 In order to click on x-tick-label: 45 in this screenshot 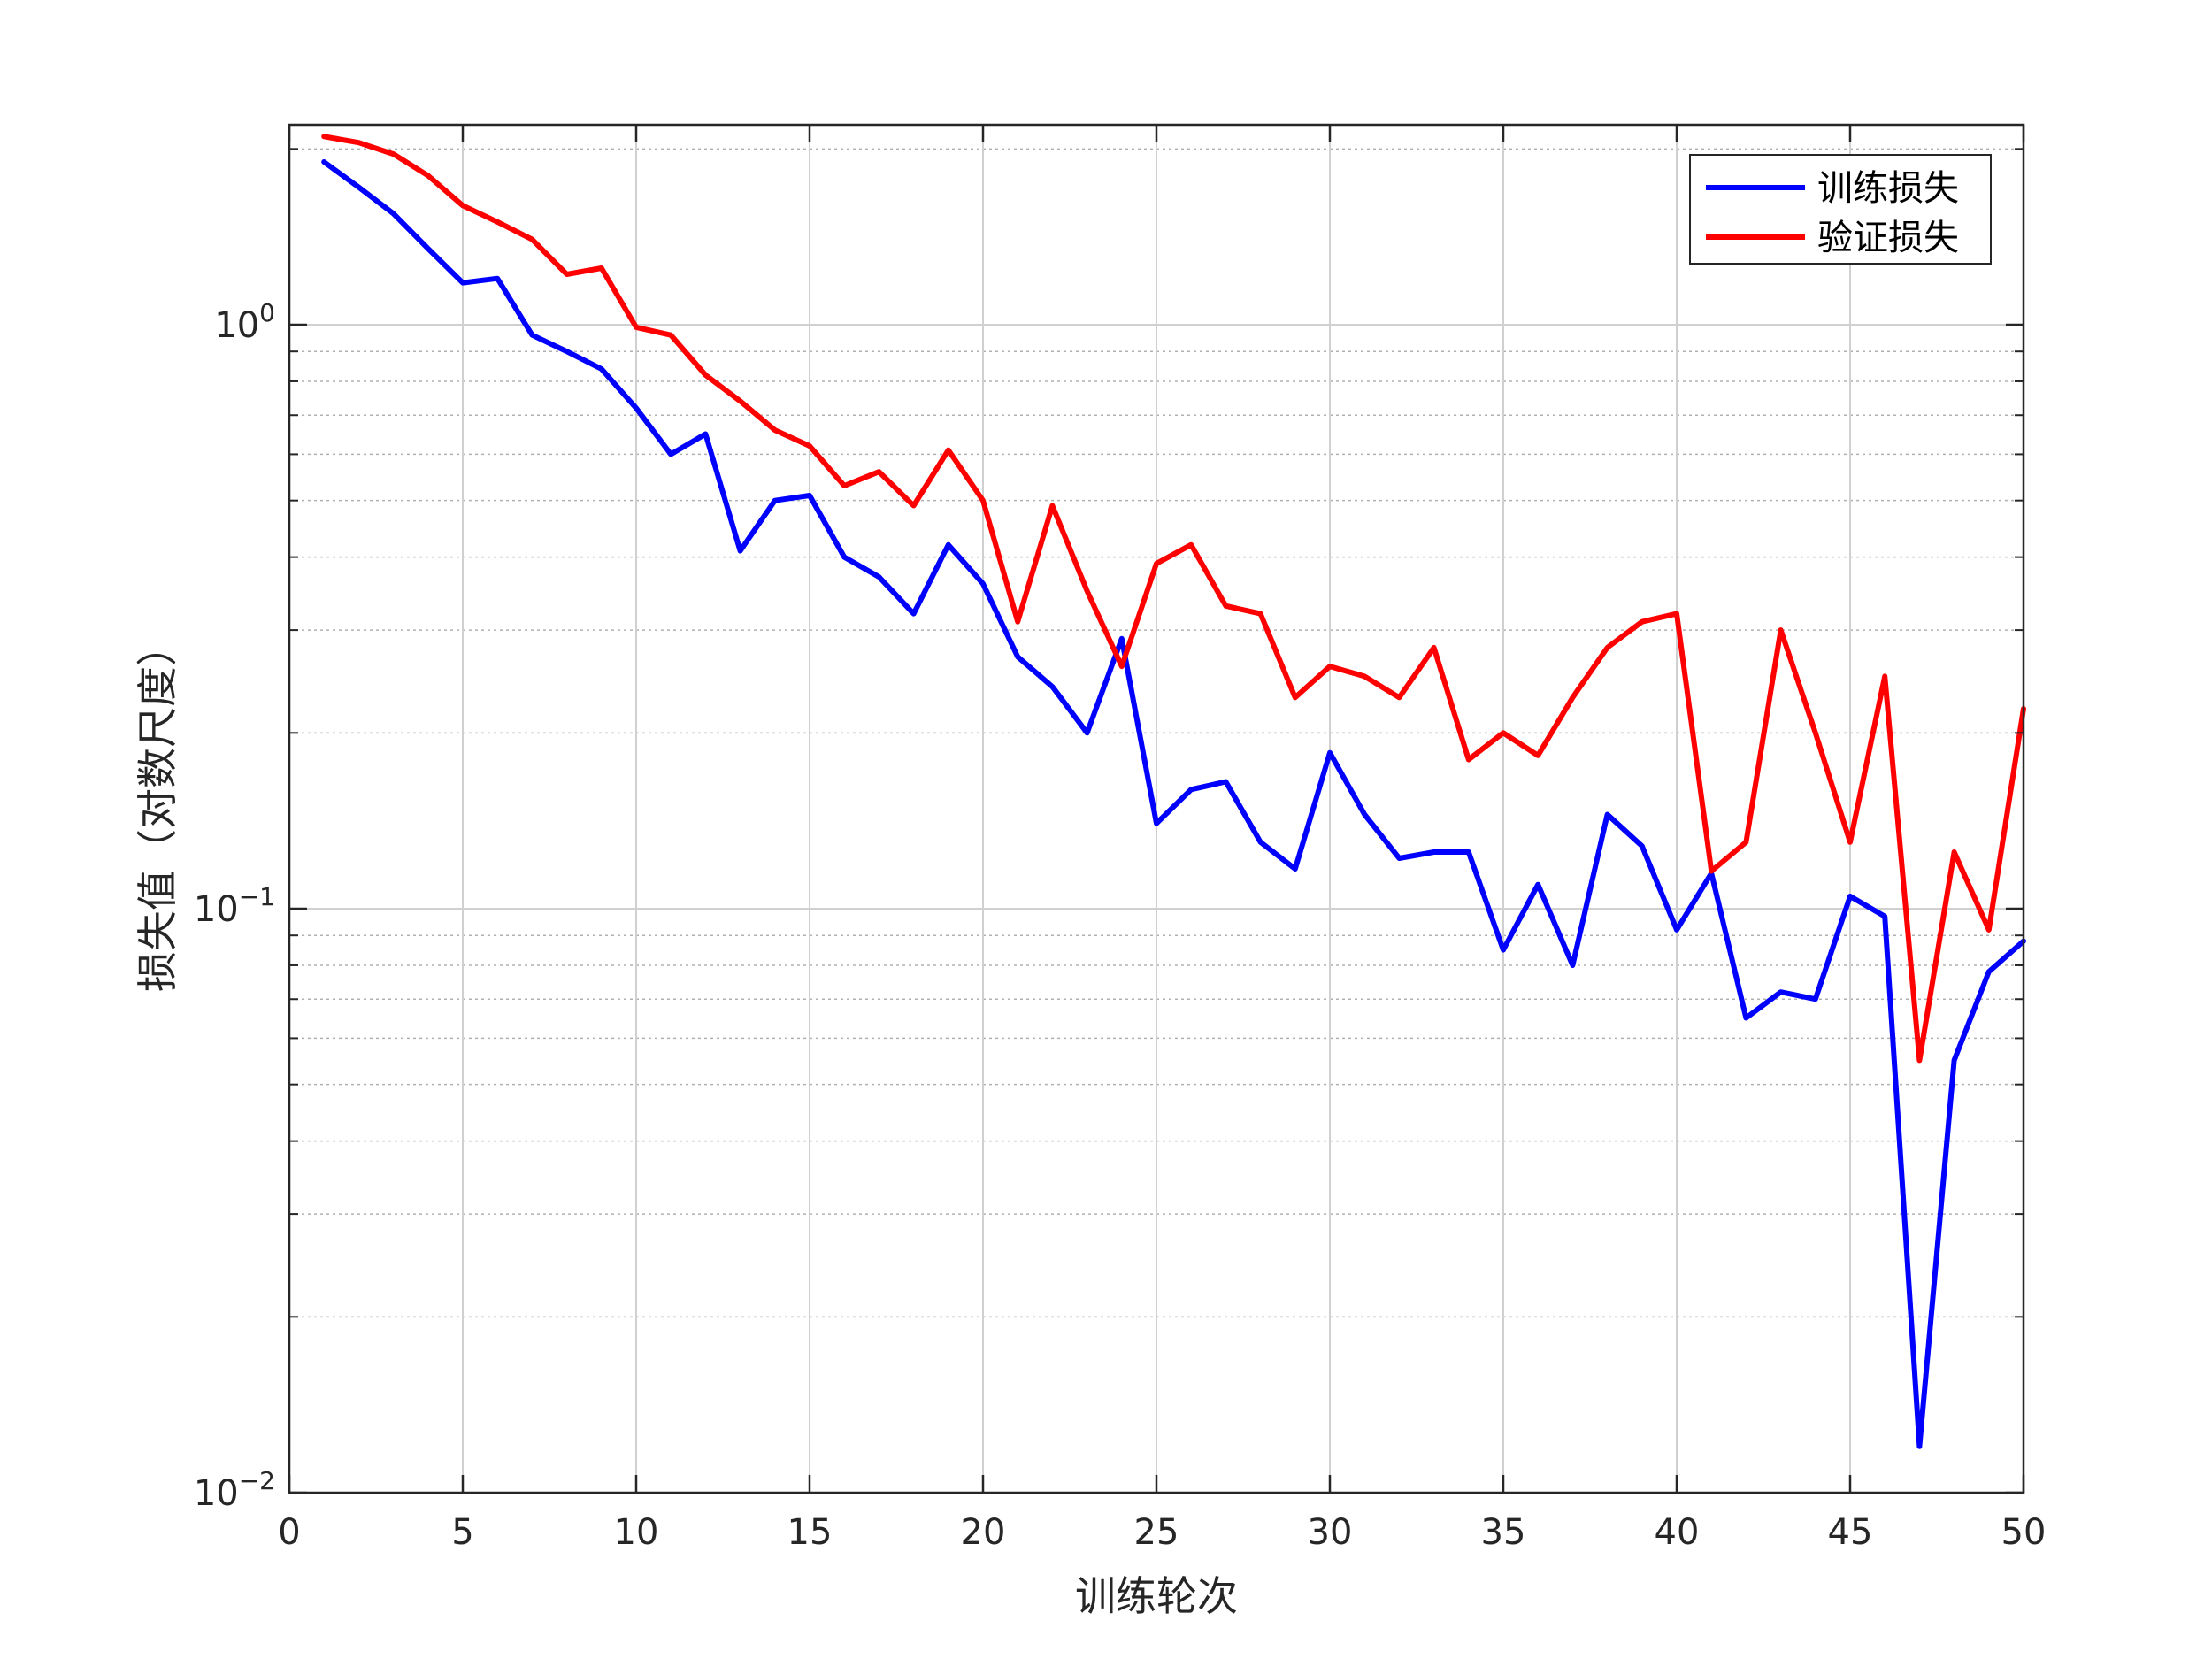, I will do `click(1851, 1533)`.